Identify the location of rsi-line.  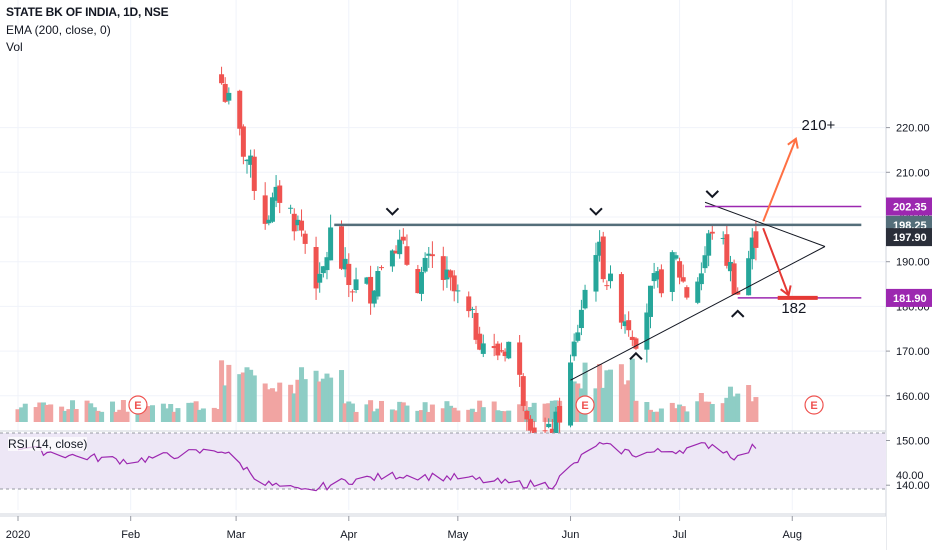
(387, 466).